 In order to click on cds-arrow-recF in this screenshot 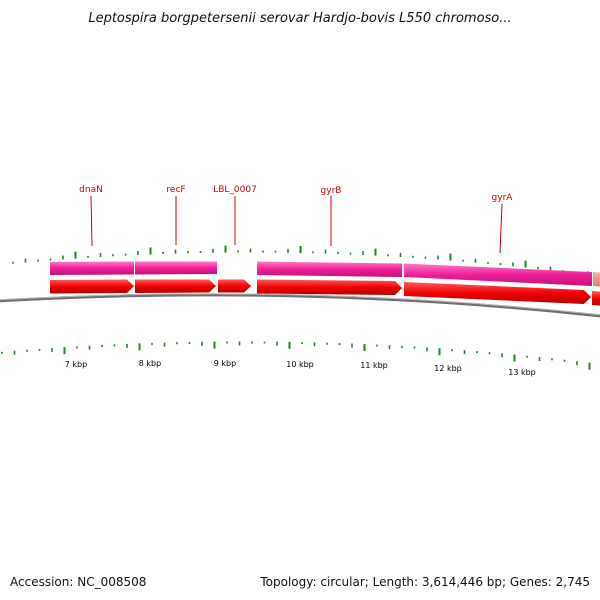, I will do `click(175, 286)`.